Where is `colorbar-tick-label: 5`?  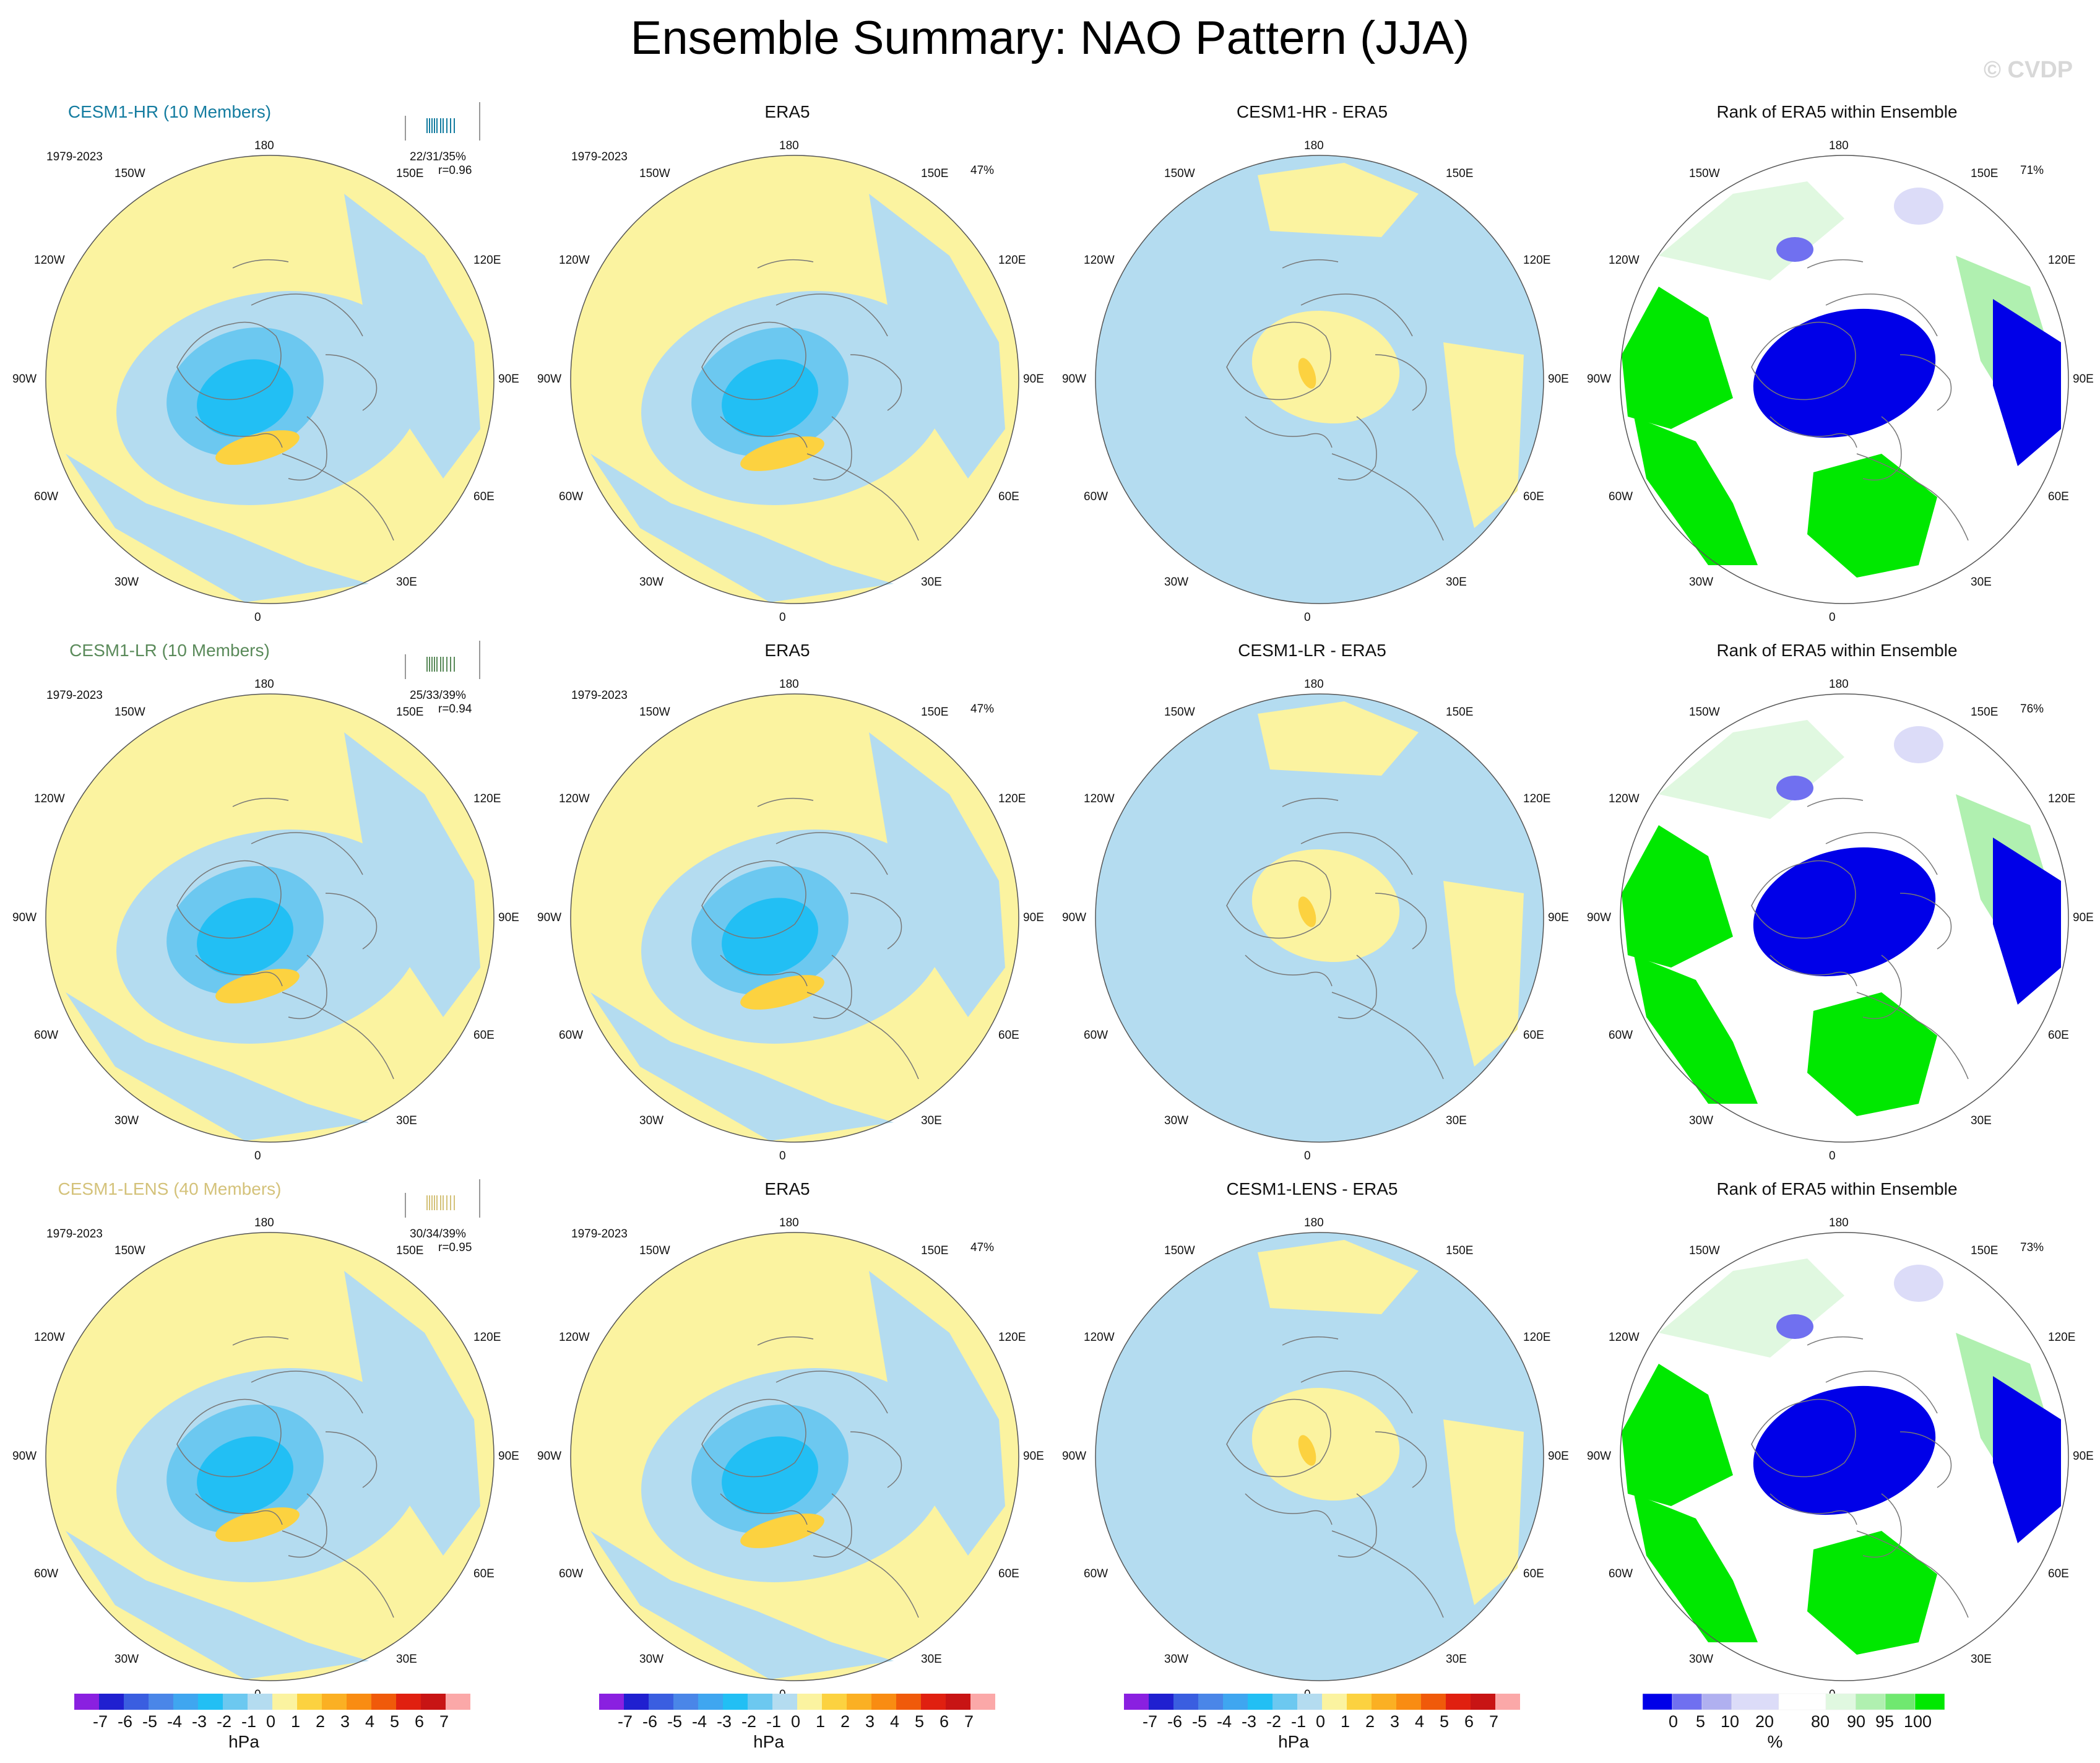
colorbar-tick-label: 5 is located at coordinates (395, 1721).